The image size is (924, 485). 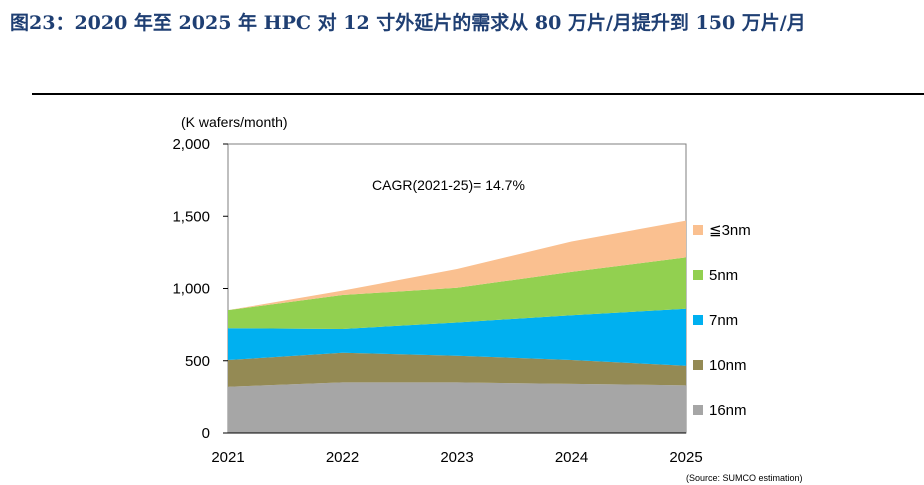 I want to click on area-series-5nm, so click(x=457, y=293).